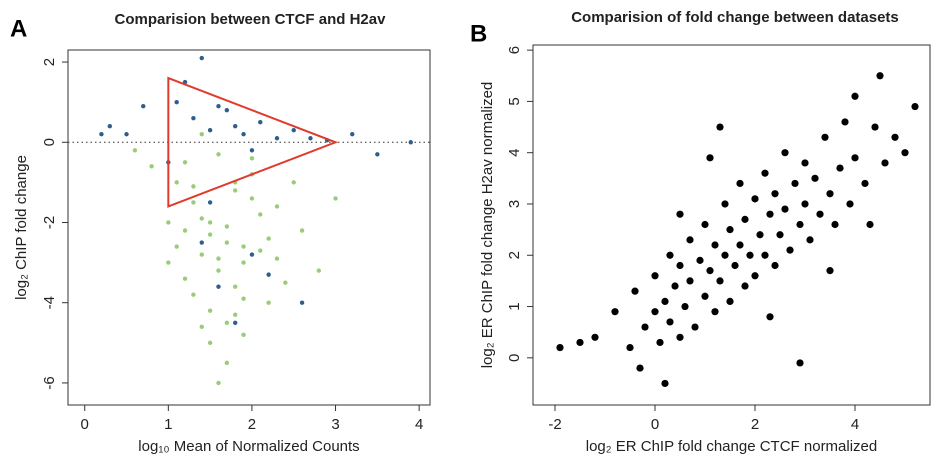 The image size is (940, 463). I want to click on x-axis-label: log₂ ER ChIP fold change CTCF normalized, so click(732, 446).